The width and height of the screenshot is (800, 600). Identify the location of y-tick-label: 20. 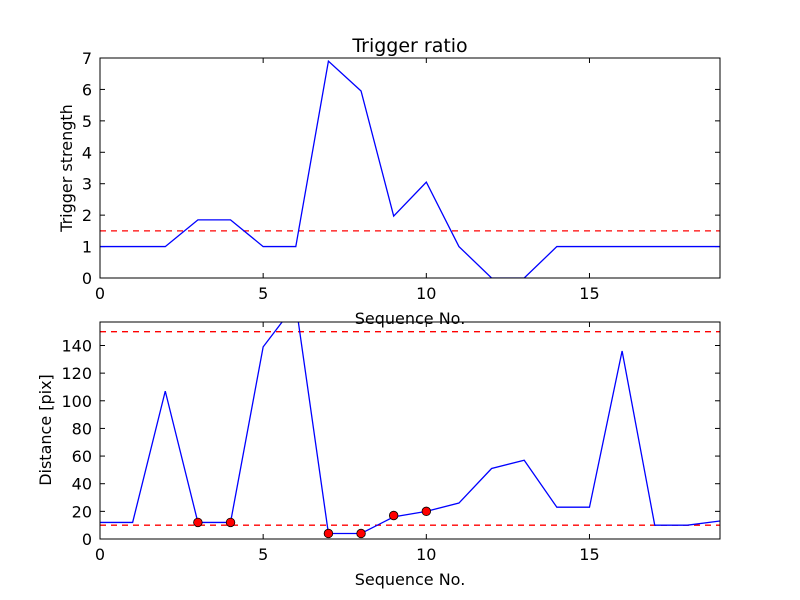
(82, 511).